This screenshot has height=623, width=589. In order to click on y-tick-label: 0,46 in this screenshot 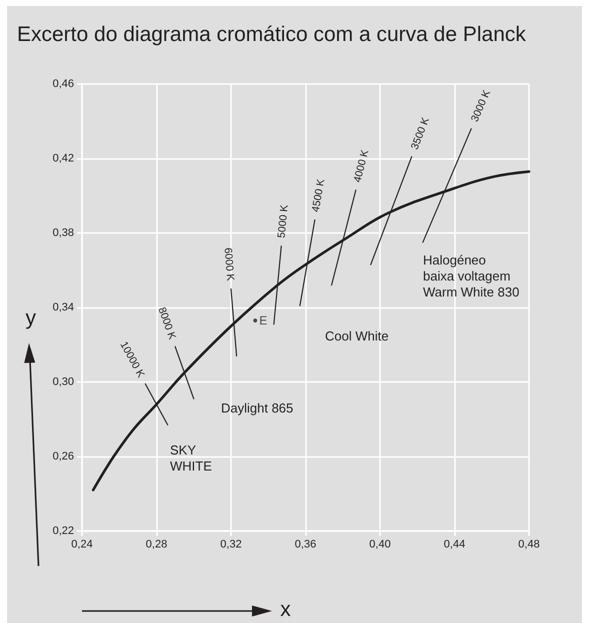, I will do `click(63, 84)`.